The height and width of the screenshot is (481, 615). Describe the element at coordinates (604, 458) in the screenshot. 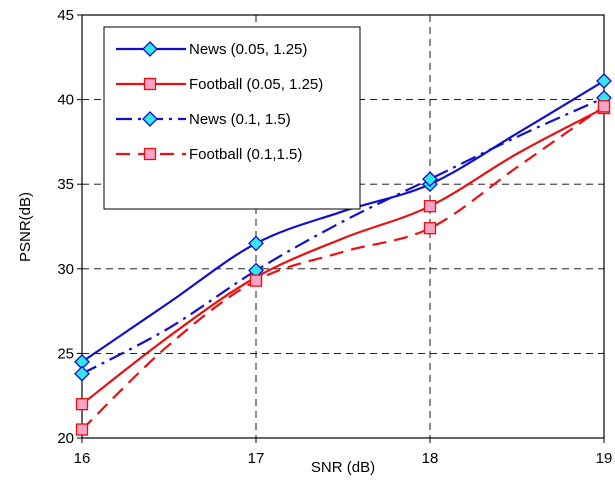

I see `x-tick-label: 19` at that location.